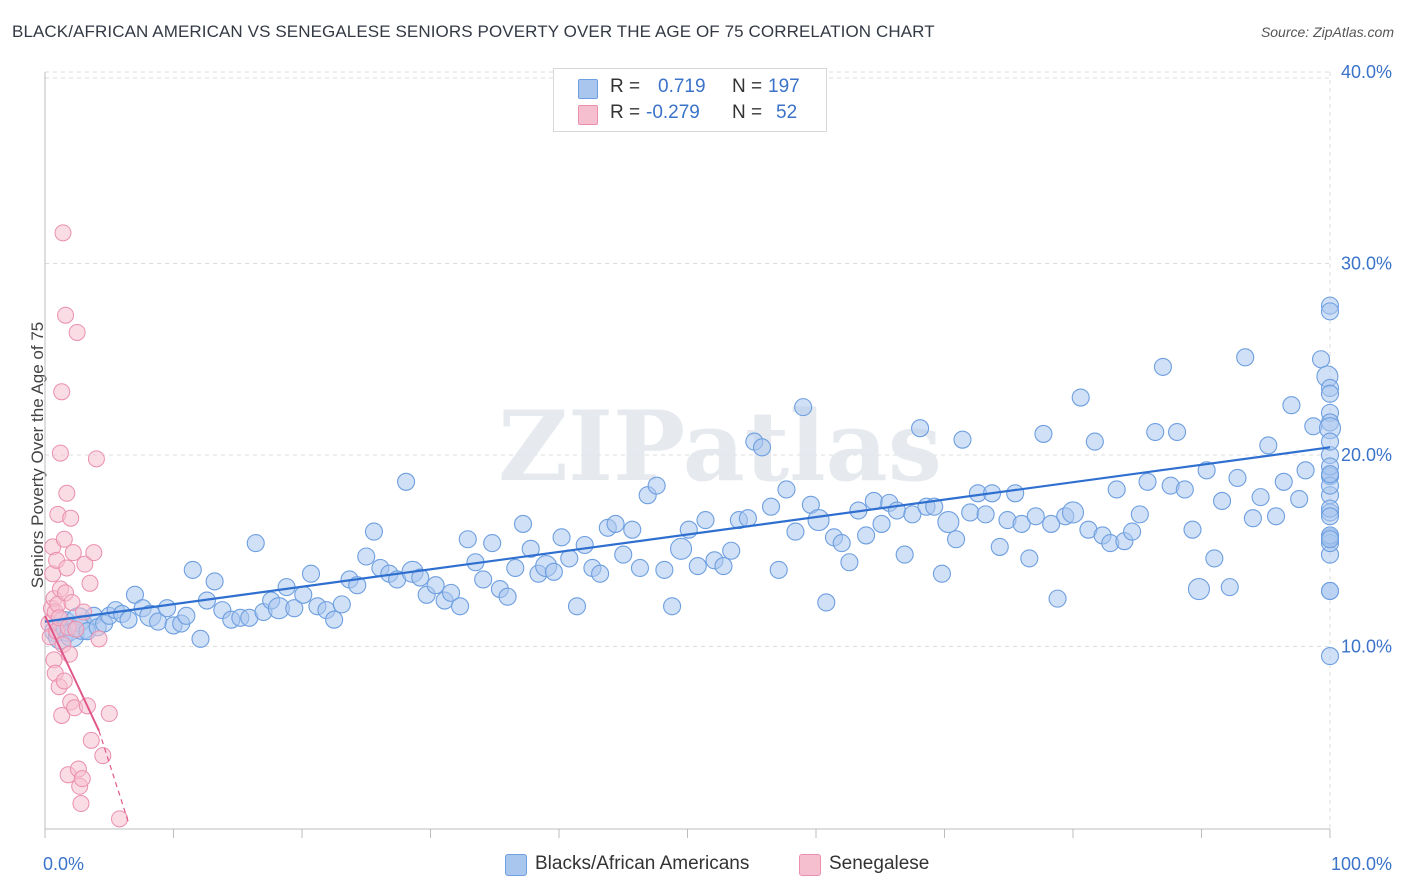 This screenshot has width=1406, height=892. I want to click on legend-r-label: R =, so click(625, 112).